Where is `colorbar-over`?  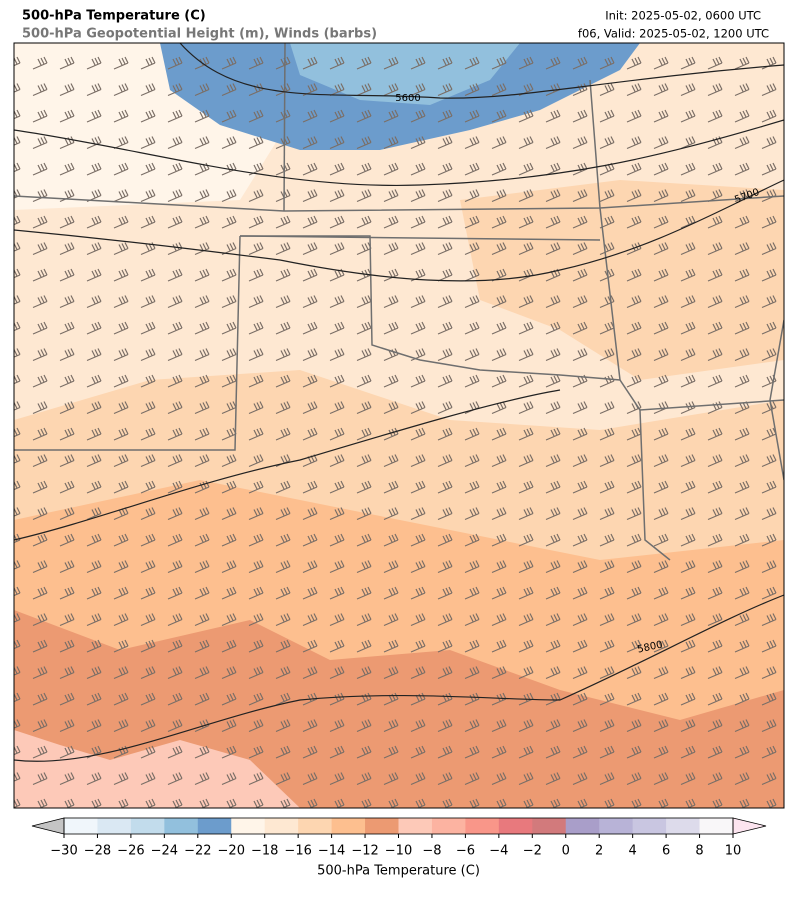
colorbar-over is located at coordinates (749, 826).